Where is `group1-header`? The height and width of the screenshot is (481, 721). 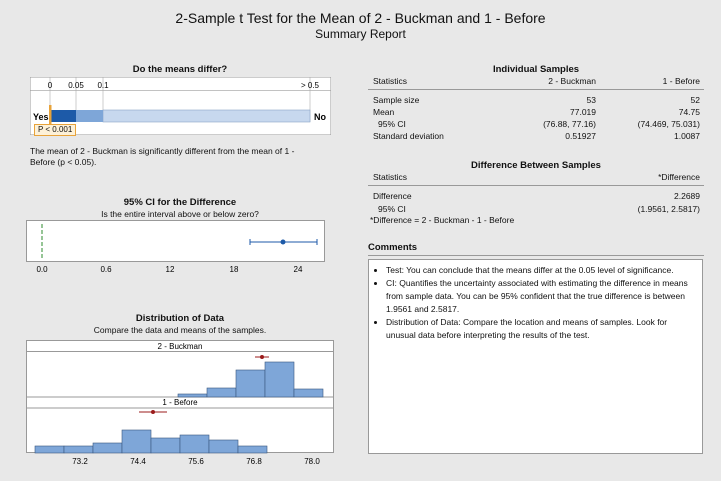
group1-header is located at coordinates (180, 346).